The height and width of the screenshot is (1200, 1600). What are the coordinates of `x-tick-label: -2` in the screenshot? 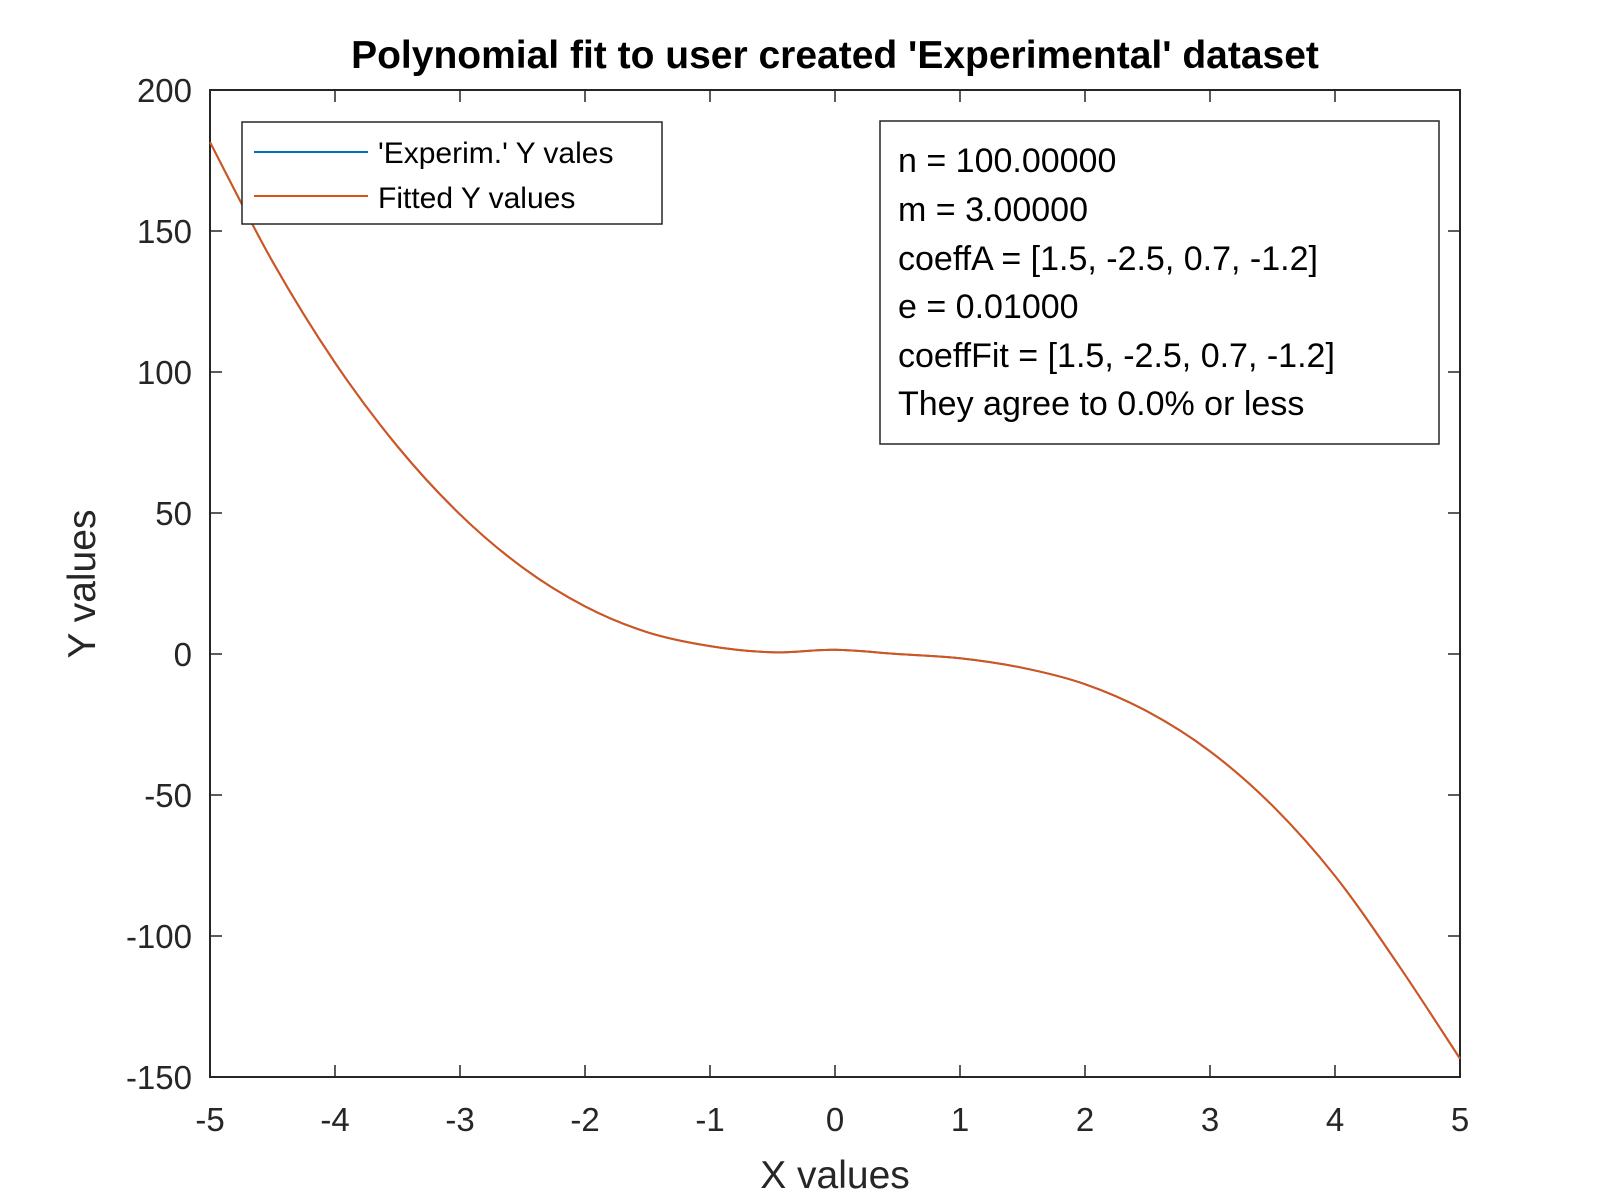 It's located at (584, 1119).